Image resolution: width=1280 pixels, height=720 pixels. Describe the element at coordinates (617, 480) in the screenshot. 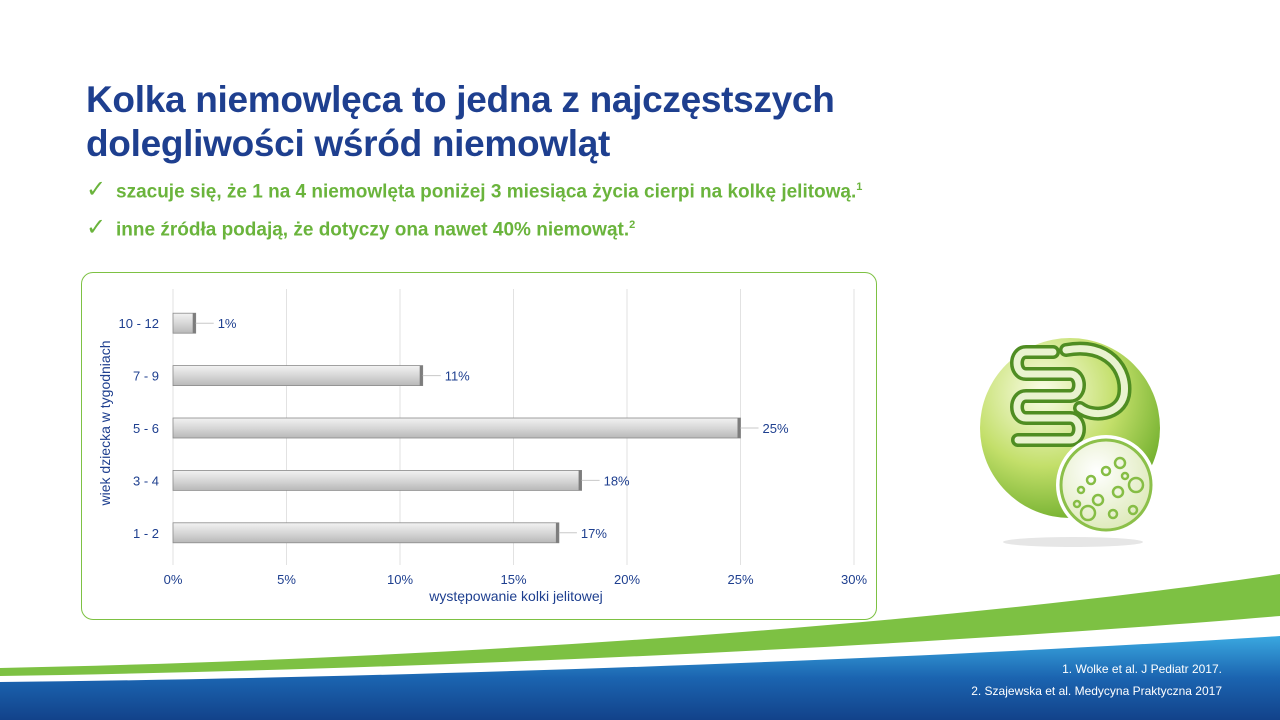

I see `data-label: 18%` at that location.